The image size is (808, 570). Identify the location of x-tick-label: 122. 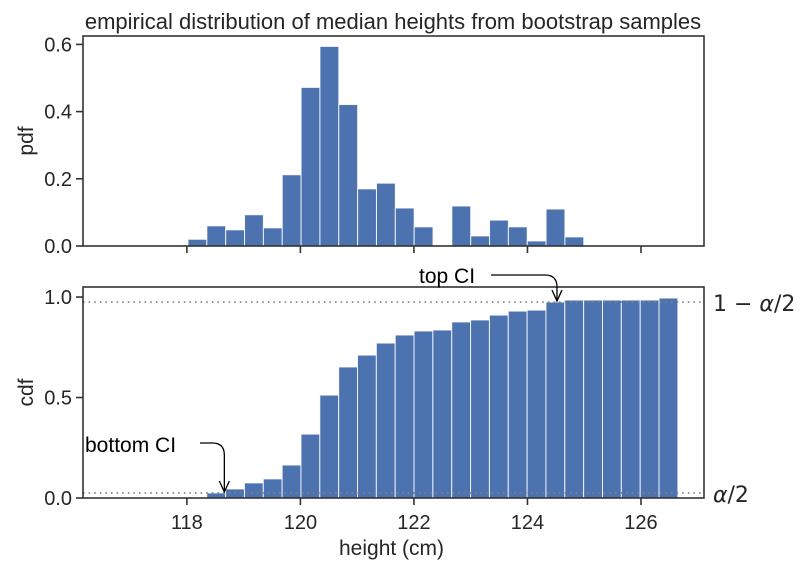
(413, 523).